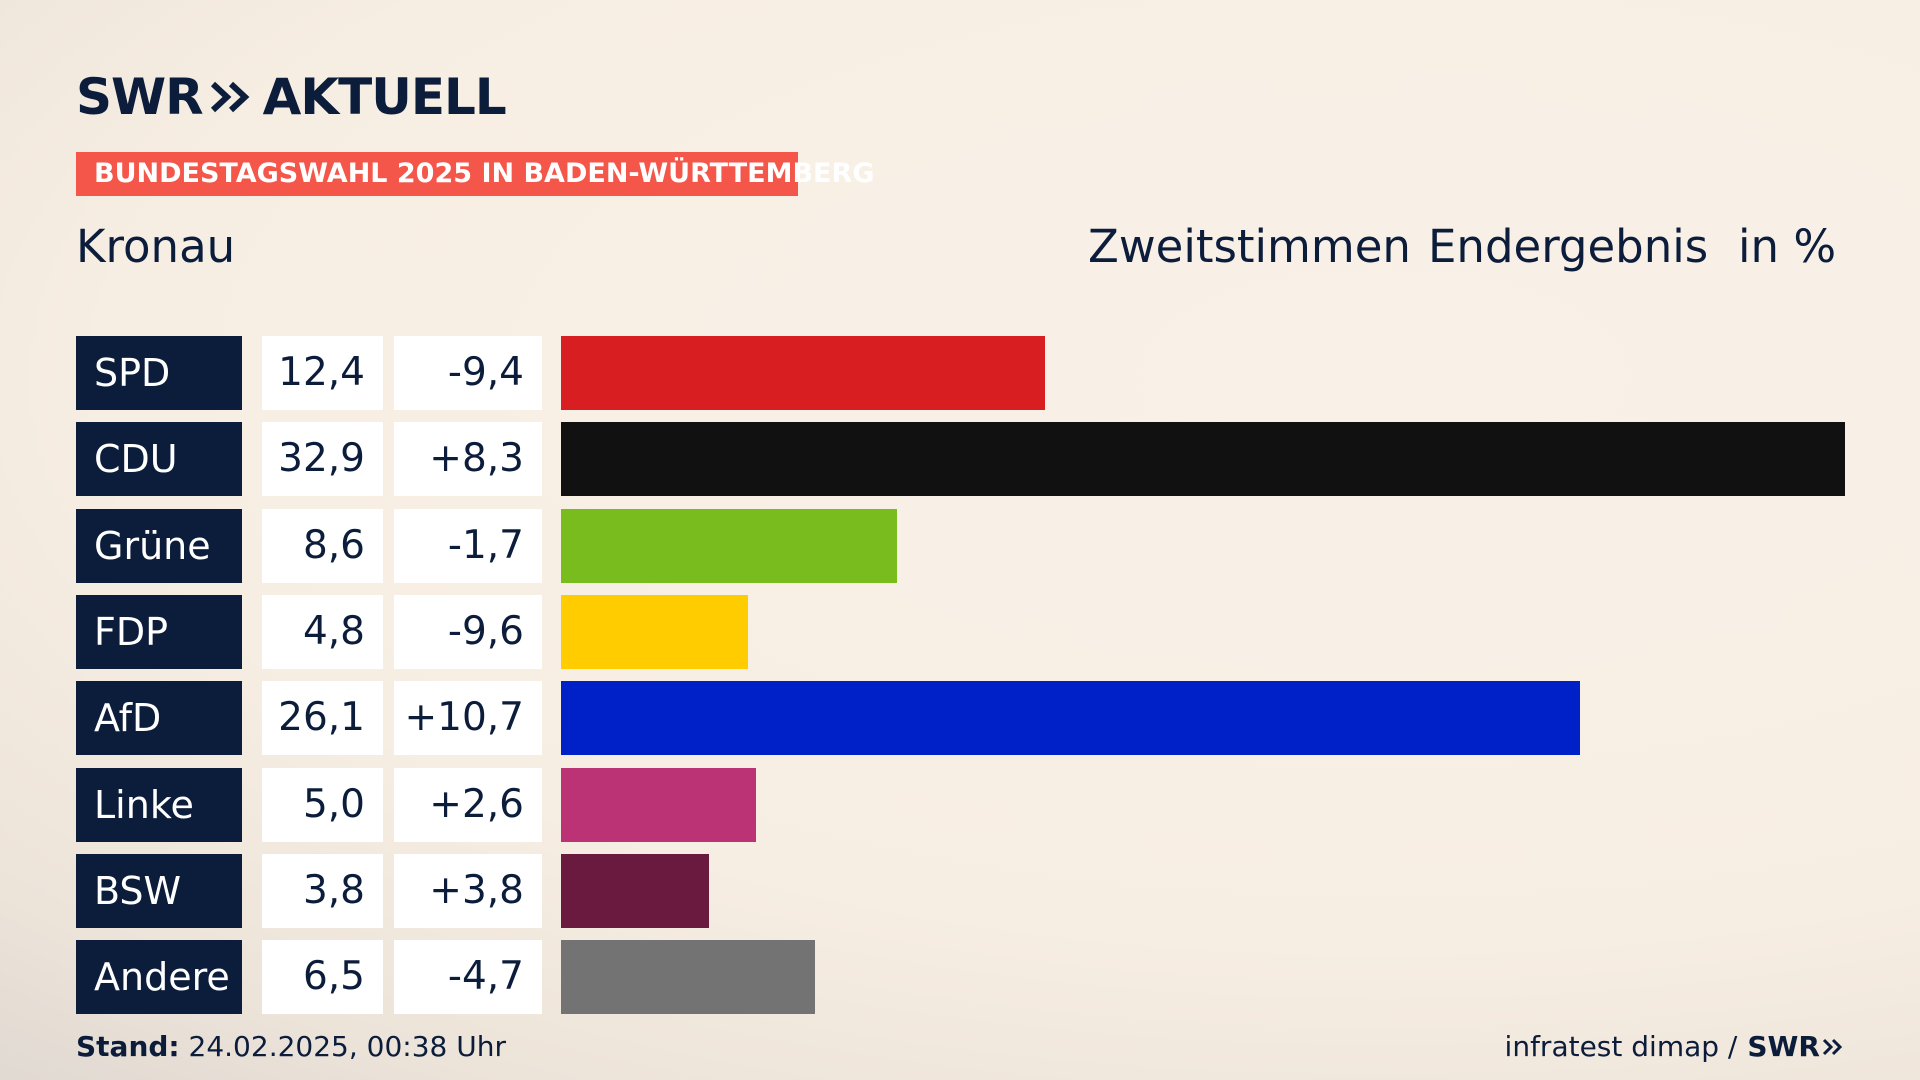 The height and width of the screenshot is (1080, 1920). What do you see at coordinates (347, 1046) in the screenshot?
I see `stand-value: 24.02.2025, 00:38 Uhr` at bounding box center [347, 1046].